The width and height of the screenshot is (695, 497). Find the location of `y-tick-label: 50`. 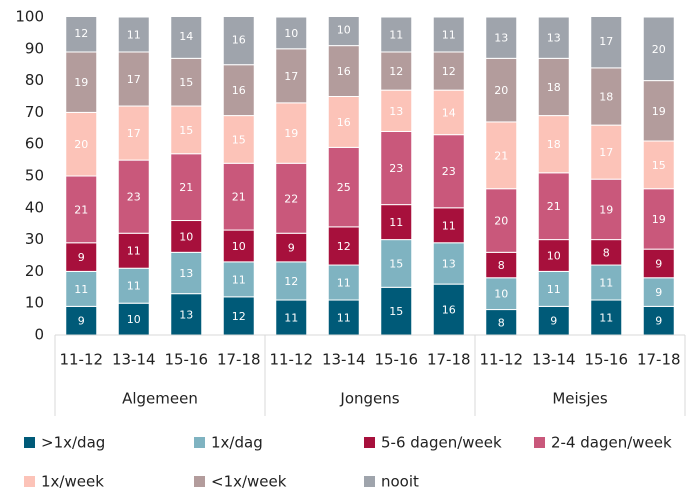

y-tick-label: 50 is located at coordinates (34, 176).